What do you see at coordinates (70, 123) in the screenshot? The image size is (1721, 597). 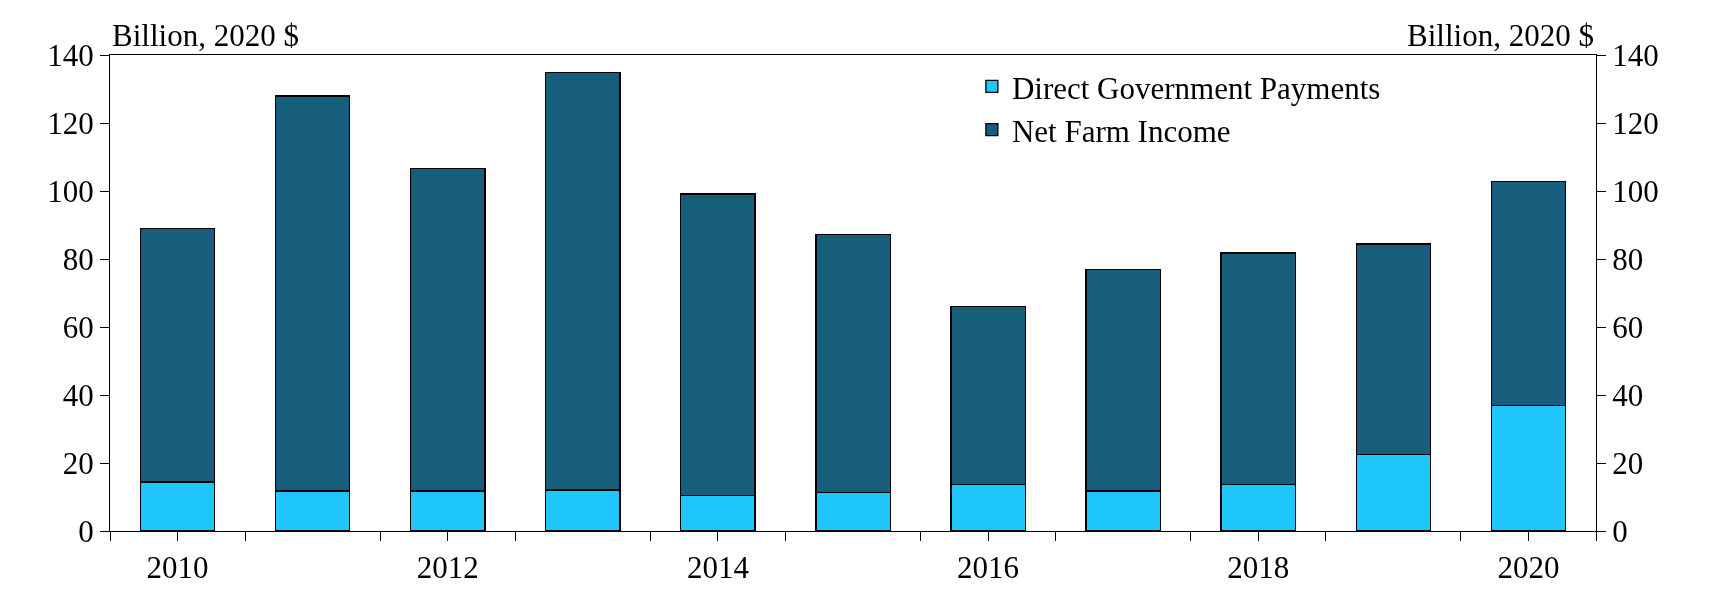 I see `y-tick-label: 120` at bounding box center [70, 123].